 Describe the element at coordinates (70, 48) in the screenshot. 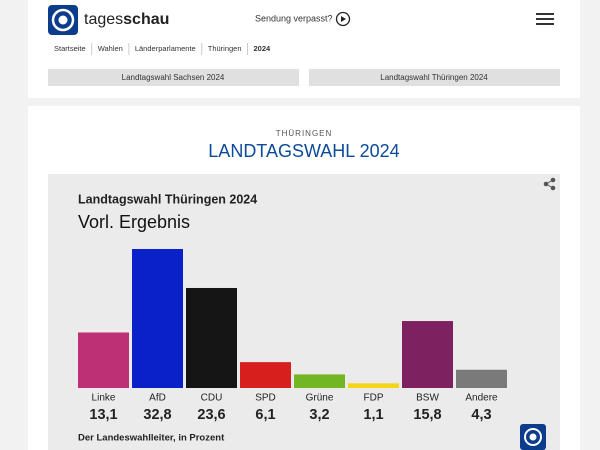

I see `breadcrumb: Startseite` at that location.